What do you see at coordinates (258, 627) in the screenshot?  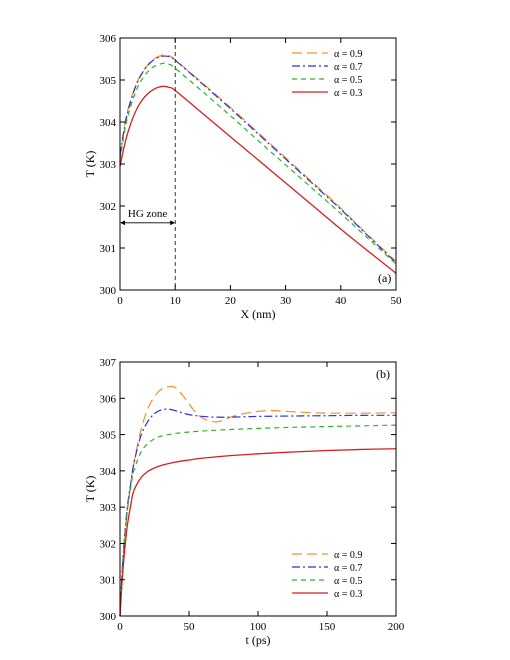 I see `x-tick-label: 100` at bounding box center [258, 627].